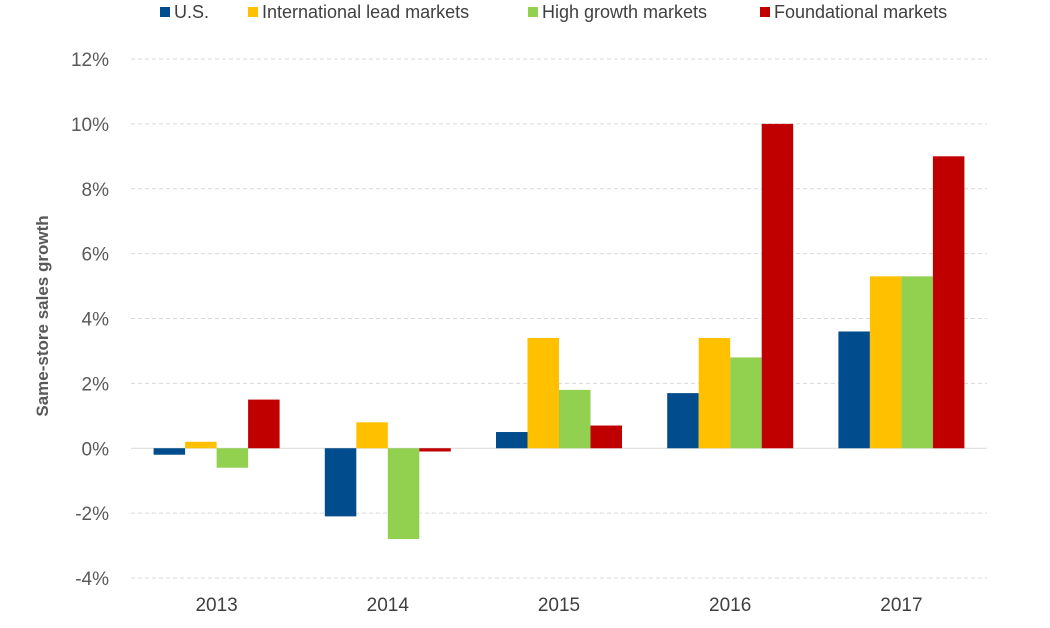 The width and height of the screenshot is (1050, 628). What do you see at coordinates (435, 450) in the screenshot?
I see `bar-foundational-markets-2014` at bounding box center [435, 450].